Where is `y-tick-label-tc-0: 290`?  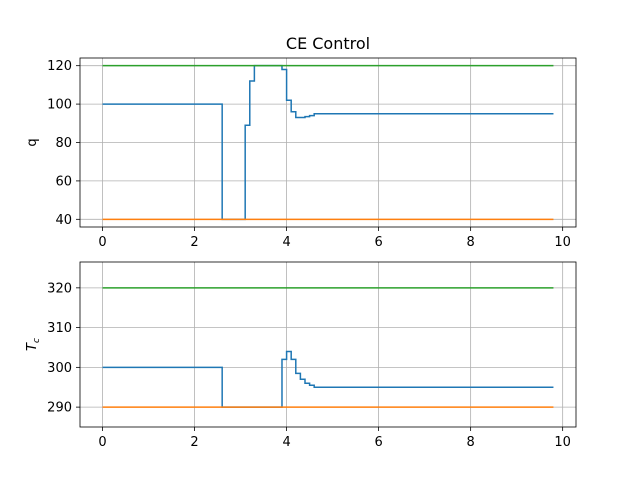 y-tick-label-tc-0: 290 is located at coordinates (59, 408).